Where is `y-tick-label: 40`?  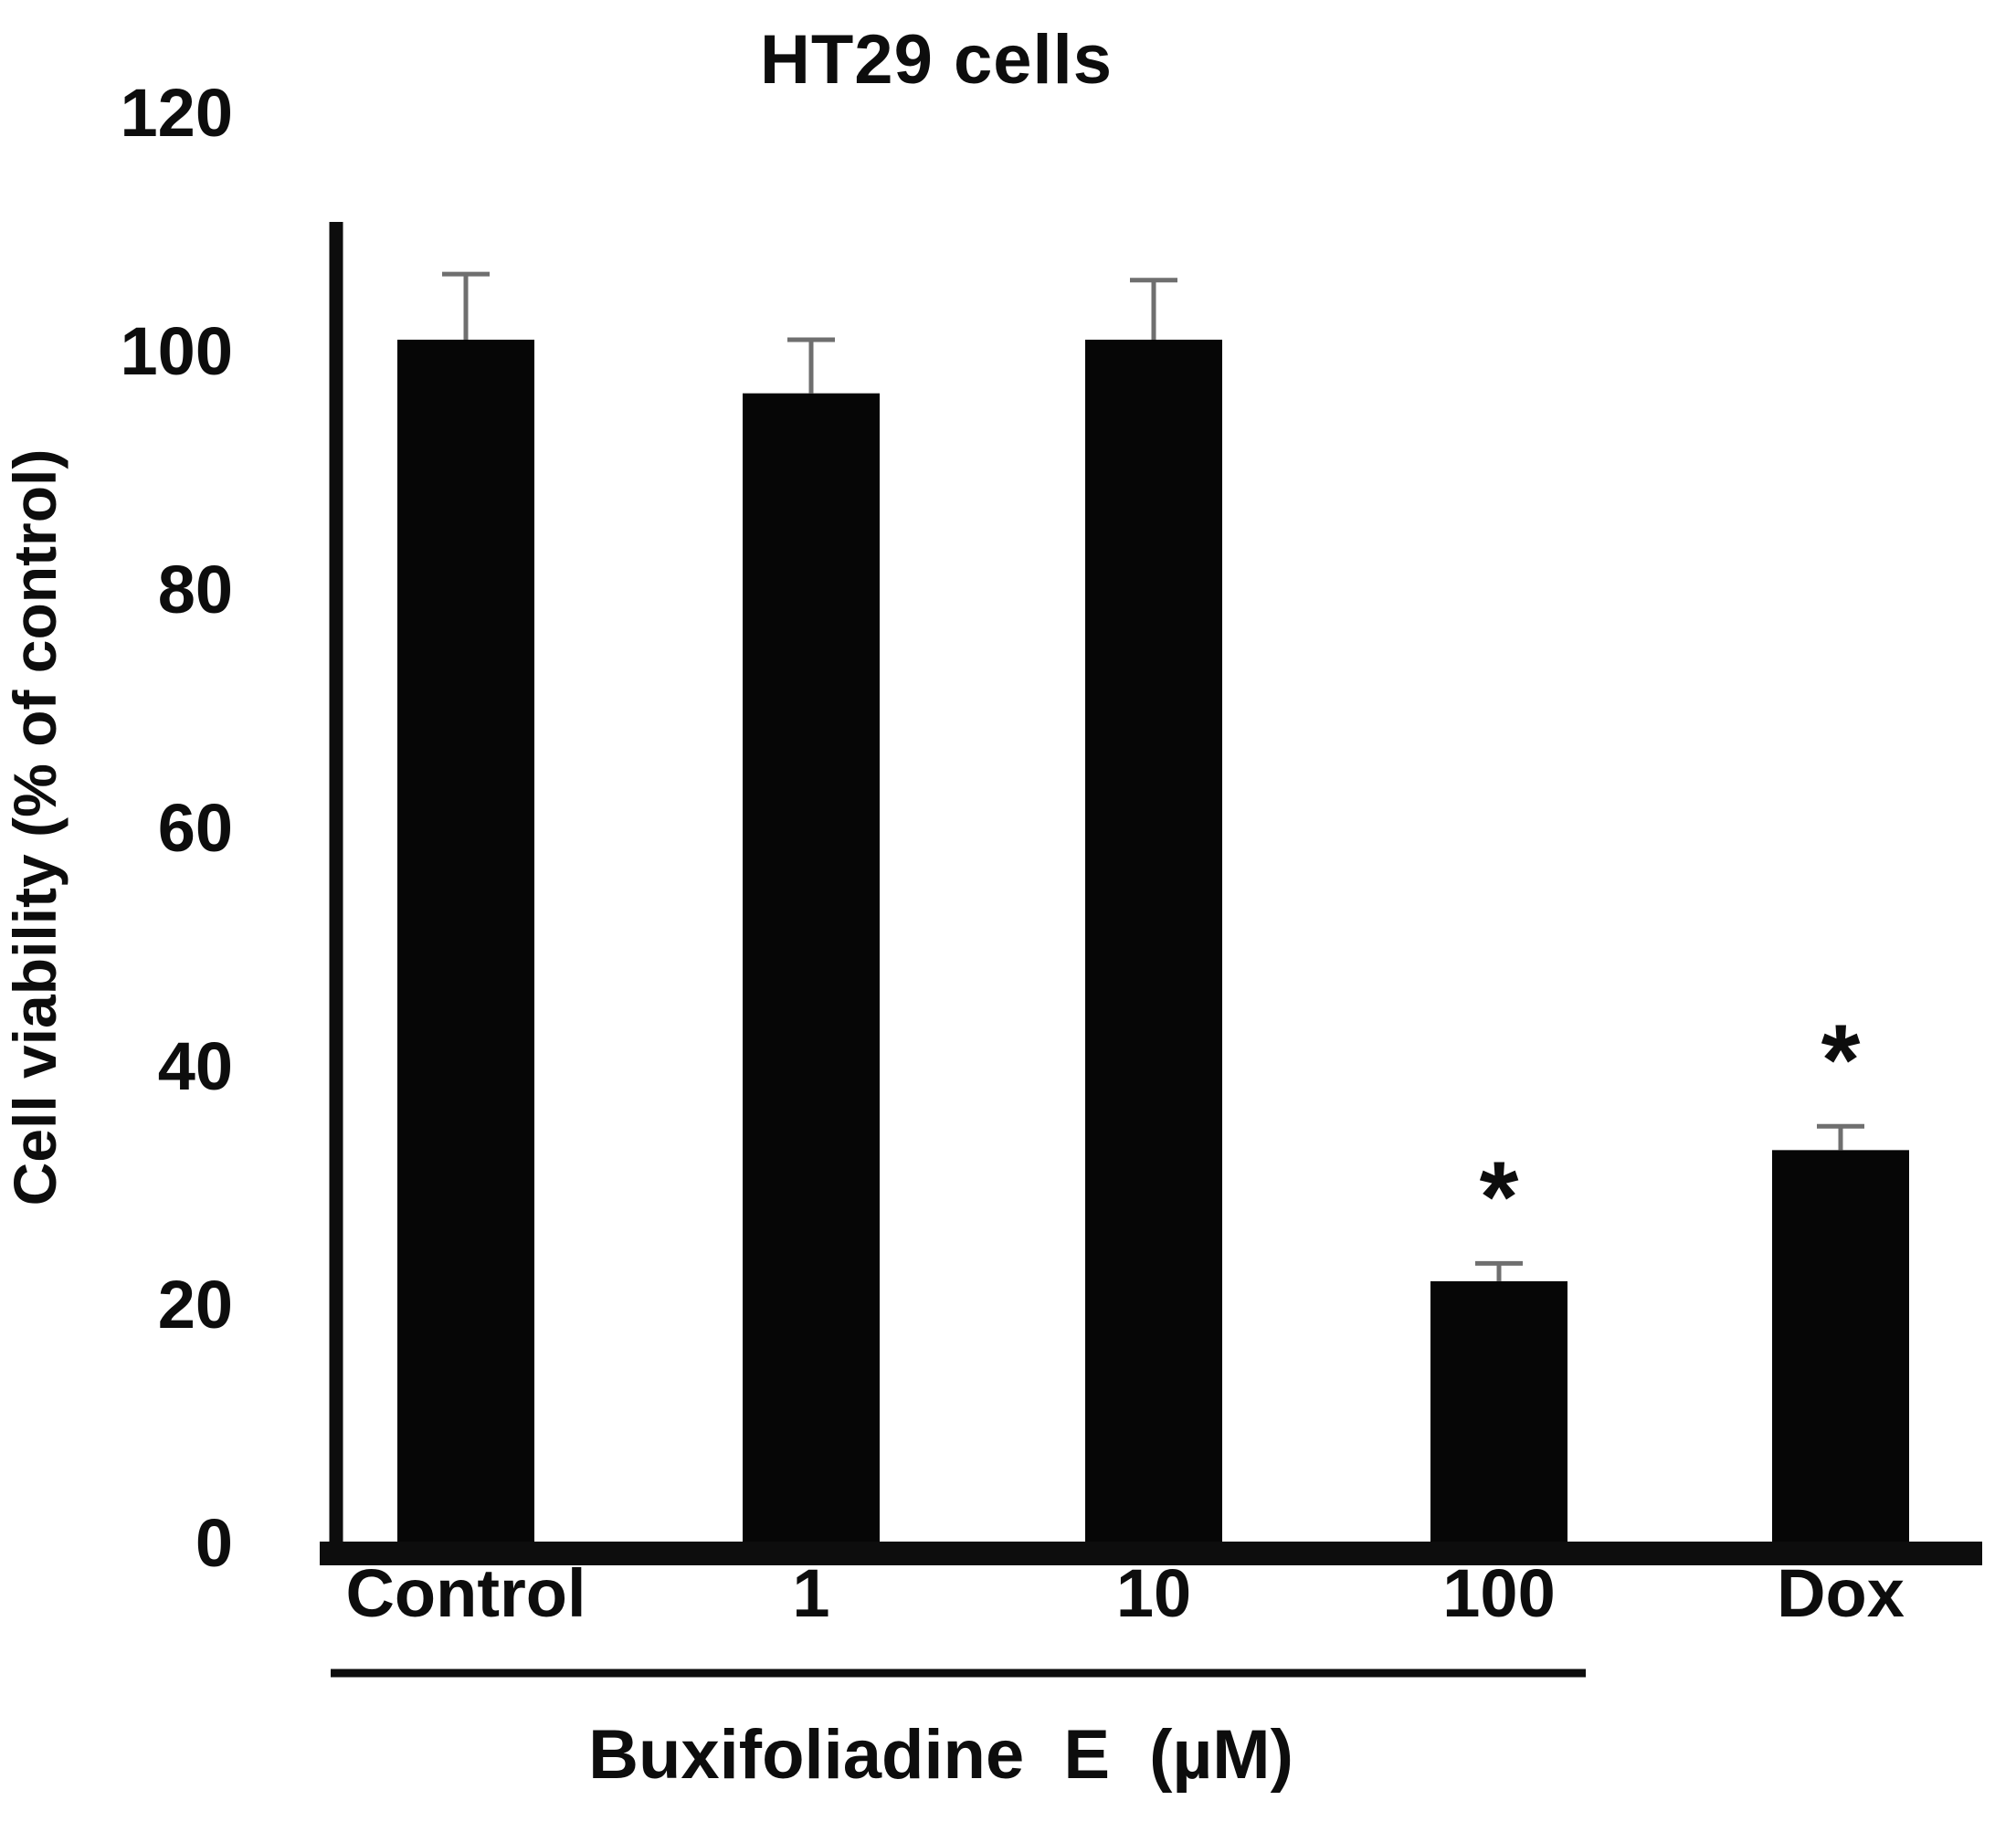 y-tick-label: 40 is located at coordinates (195, 1066).